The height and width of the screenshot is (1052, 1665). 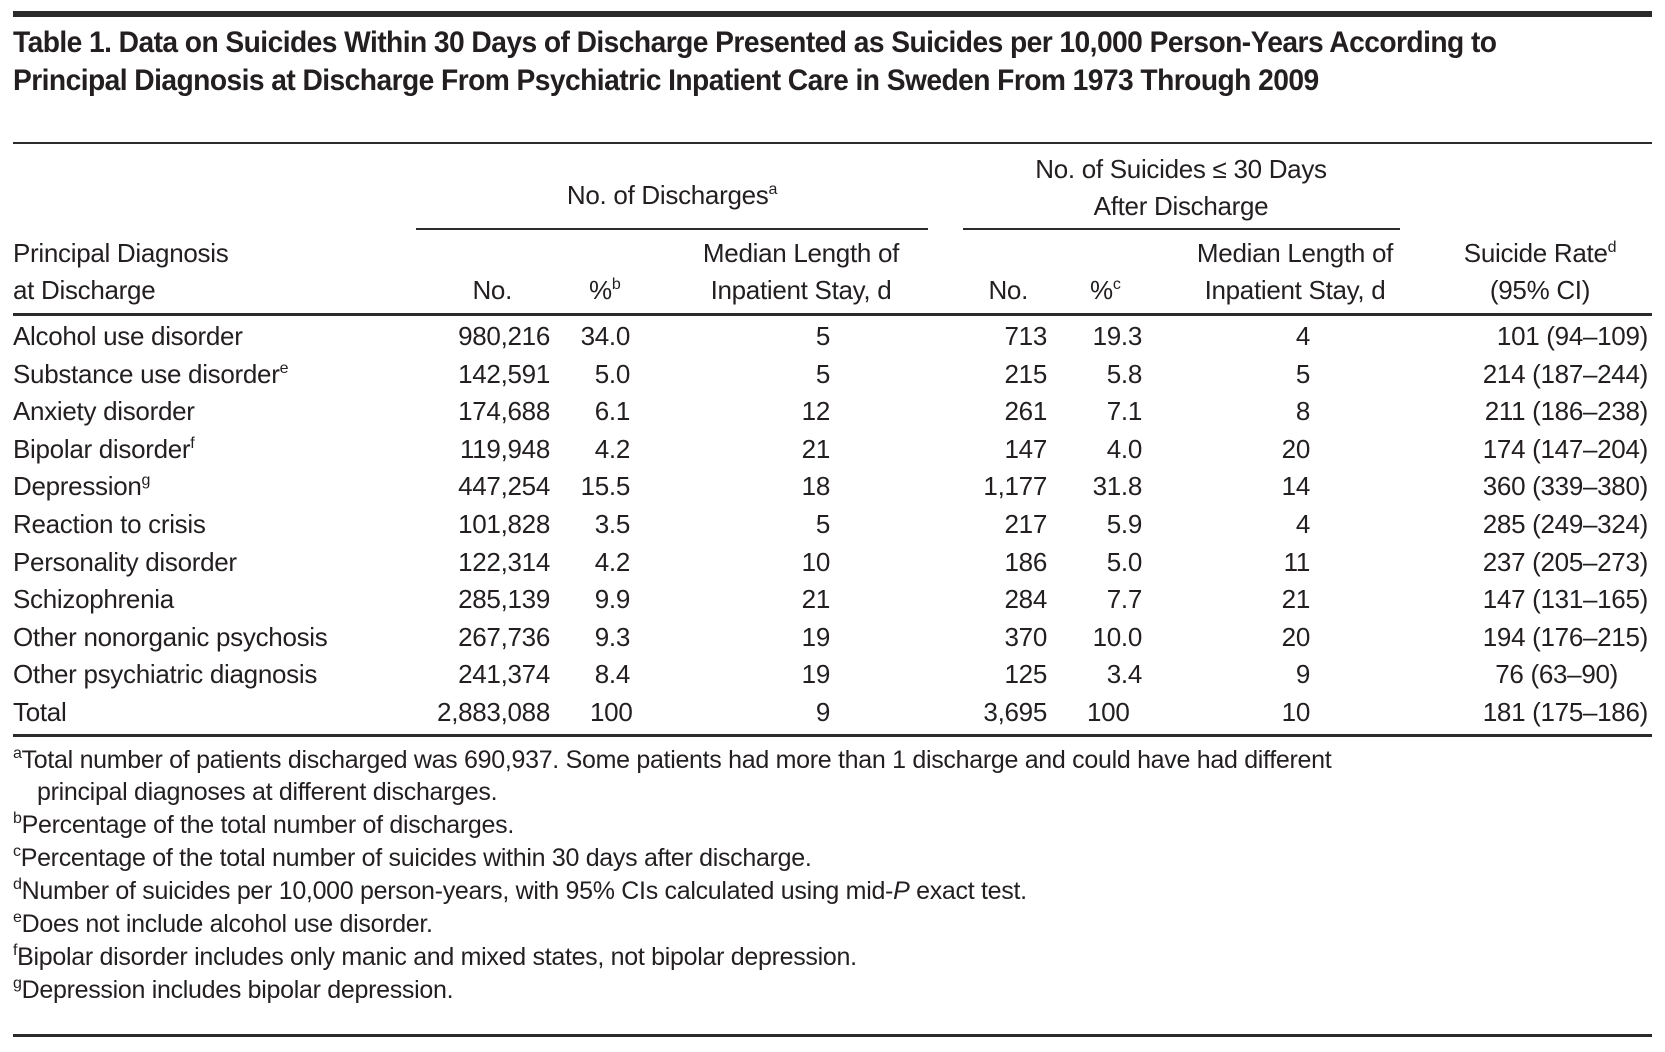 I want to click on cell-discharge-pct: 5.0, so click(x=612, y=373).